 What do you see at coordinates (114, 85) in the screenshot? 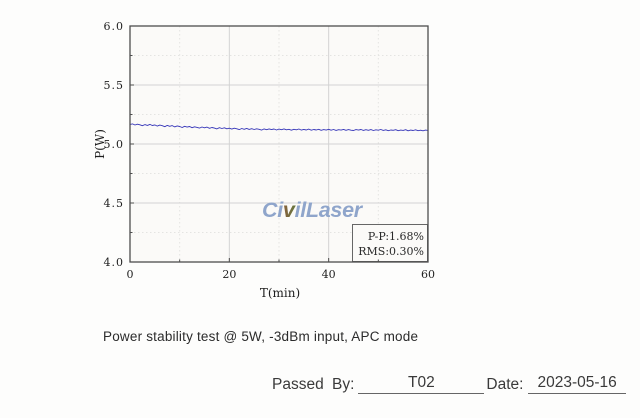
I see `y-tick-label: 5.5` at bounding box center [114, 85].